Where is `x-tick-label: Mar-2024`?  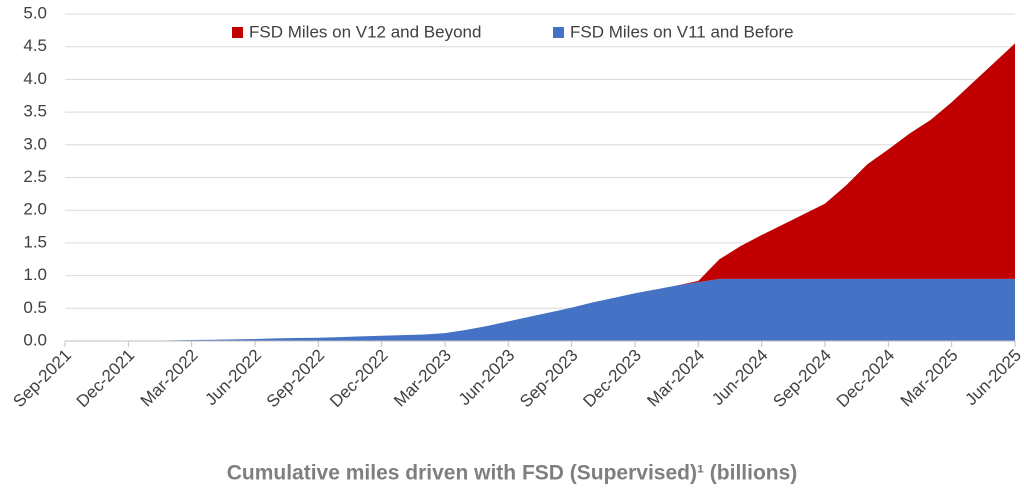 x-tick-label: Mar-2024 is located at coordinates (675, 378).